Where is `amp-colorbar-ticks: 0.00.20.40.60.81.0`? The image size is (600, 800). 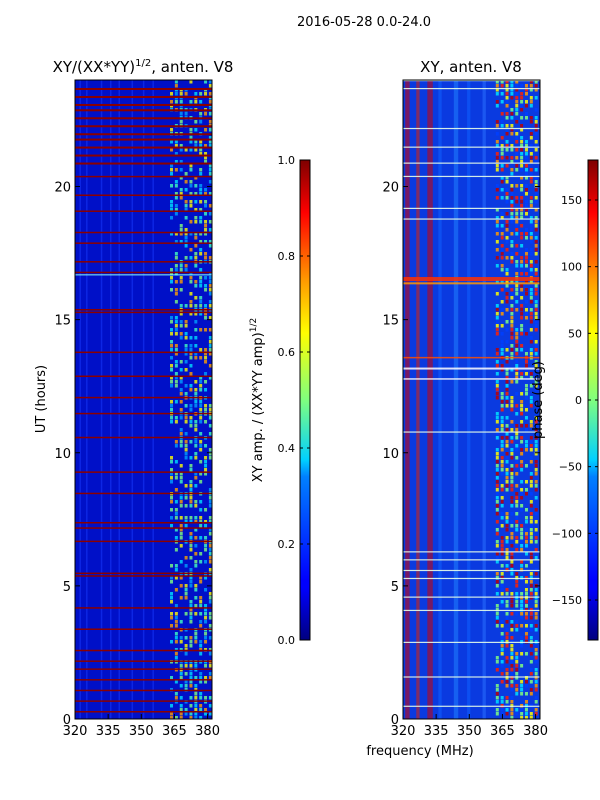
amp-colorbar-ticks: 0.00.20.40.60.81.0 is located at coordinates (294, 400).